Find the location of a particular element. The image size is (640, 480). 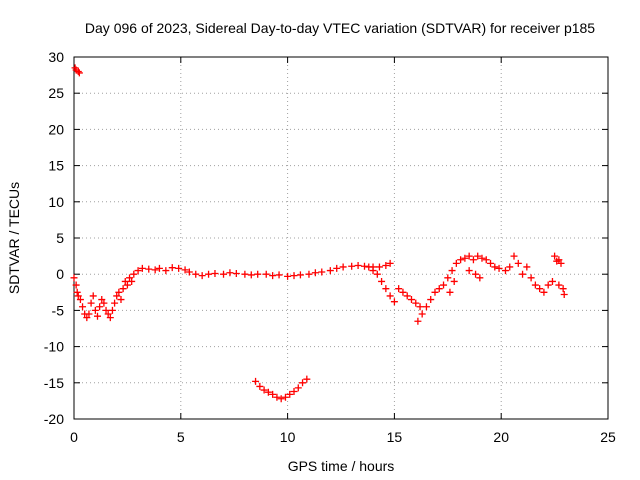

y-tick-label: 15 is located at coordinates (56, 166).